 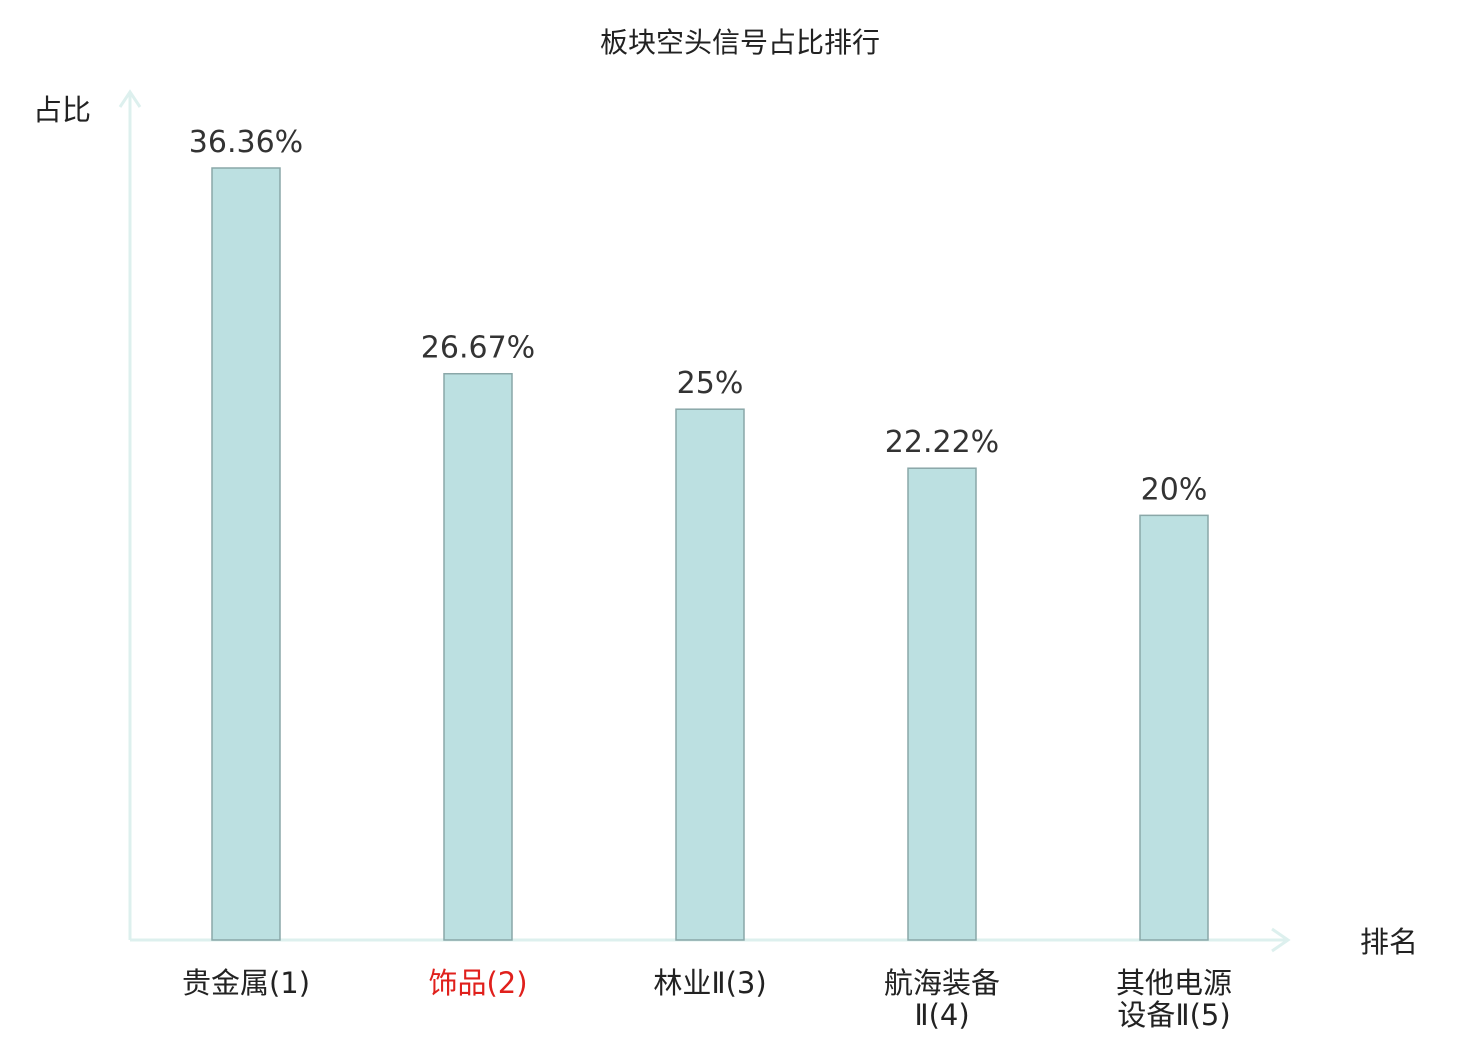 What do you see at coordinates (1389, 942) in the screenshot?
I see `x-axis-label: 排名` at bounding box center [1389, 942].